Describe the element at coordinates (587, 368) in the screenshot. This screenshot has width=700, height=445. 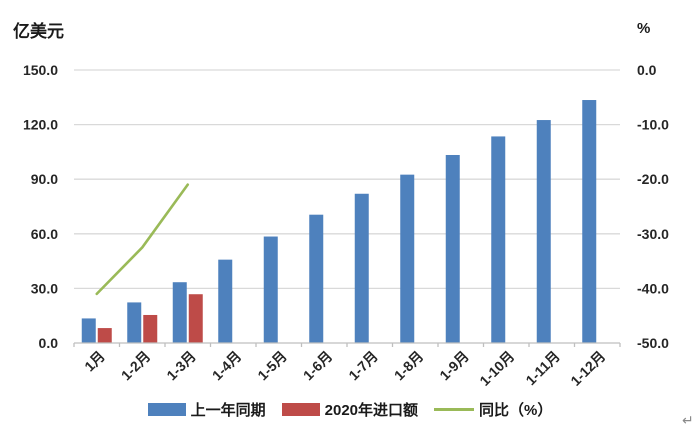
I see `x-tick-label: 1-12月` at that location.